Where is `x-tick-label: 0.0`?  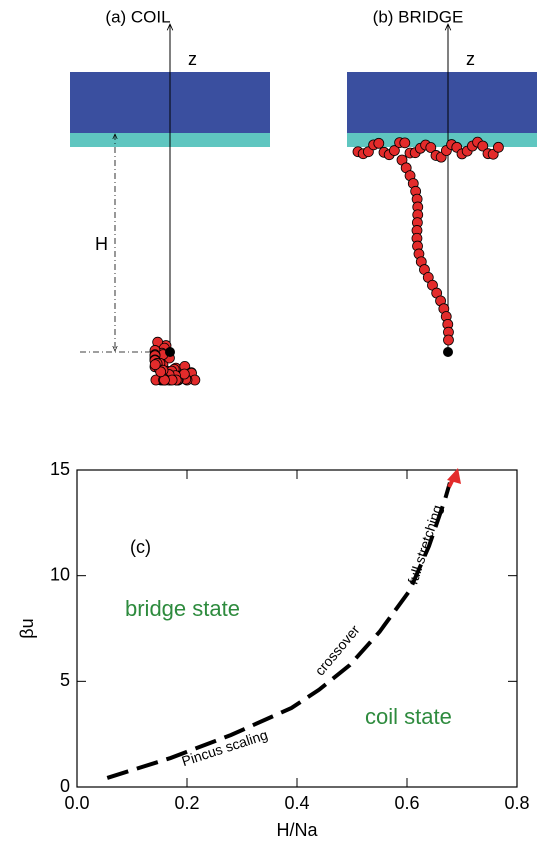 x-tick-label: 0.0 is located at coordinates (76, 803).